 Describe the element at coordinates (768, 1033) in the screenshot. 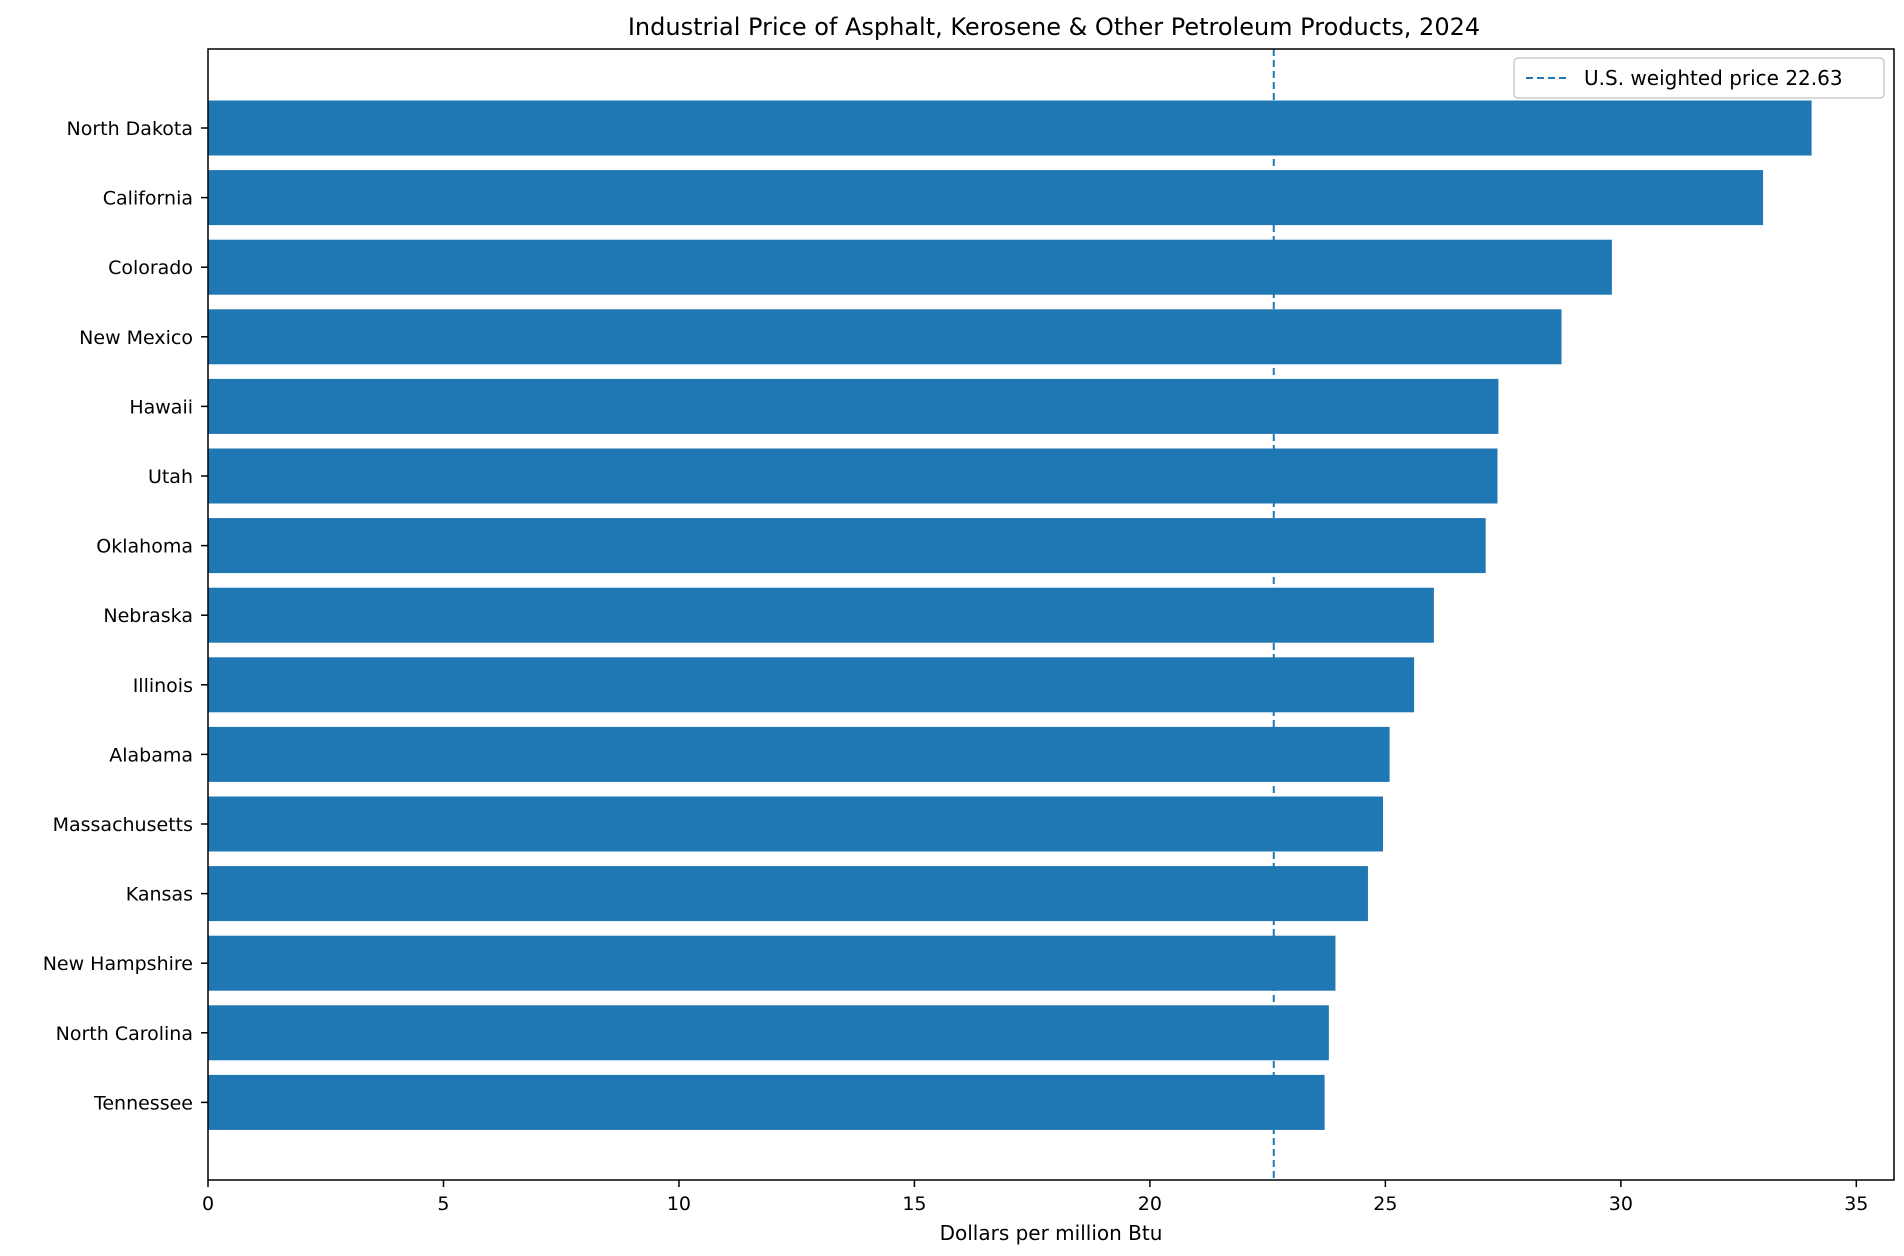

I see `bar-north-carolina` at that location.